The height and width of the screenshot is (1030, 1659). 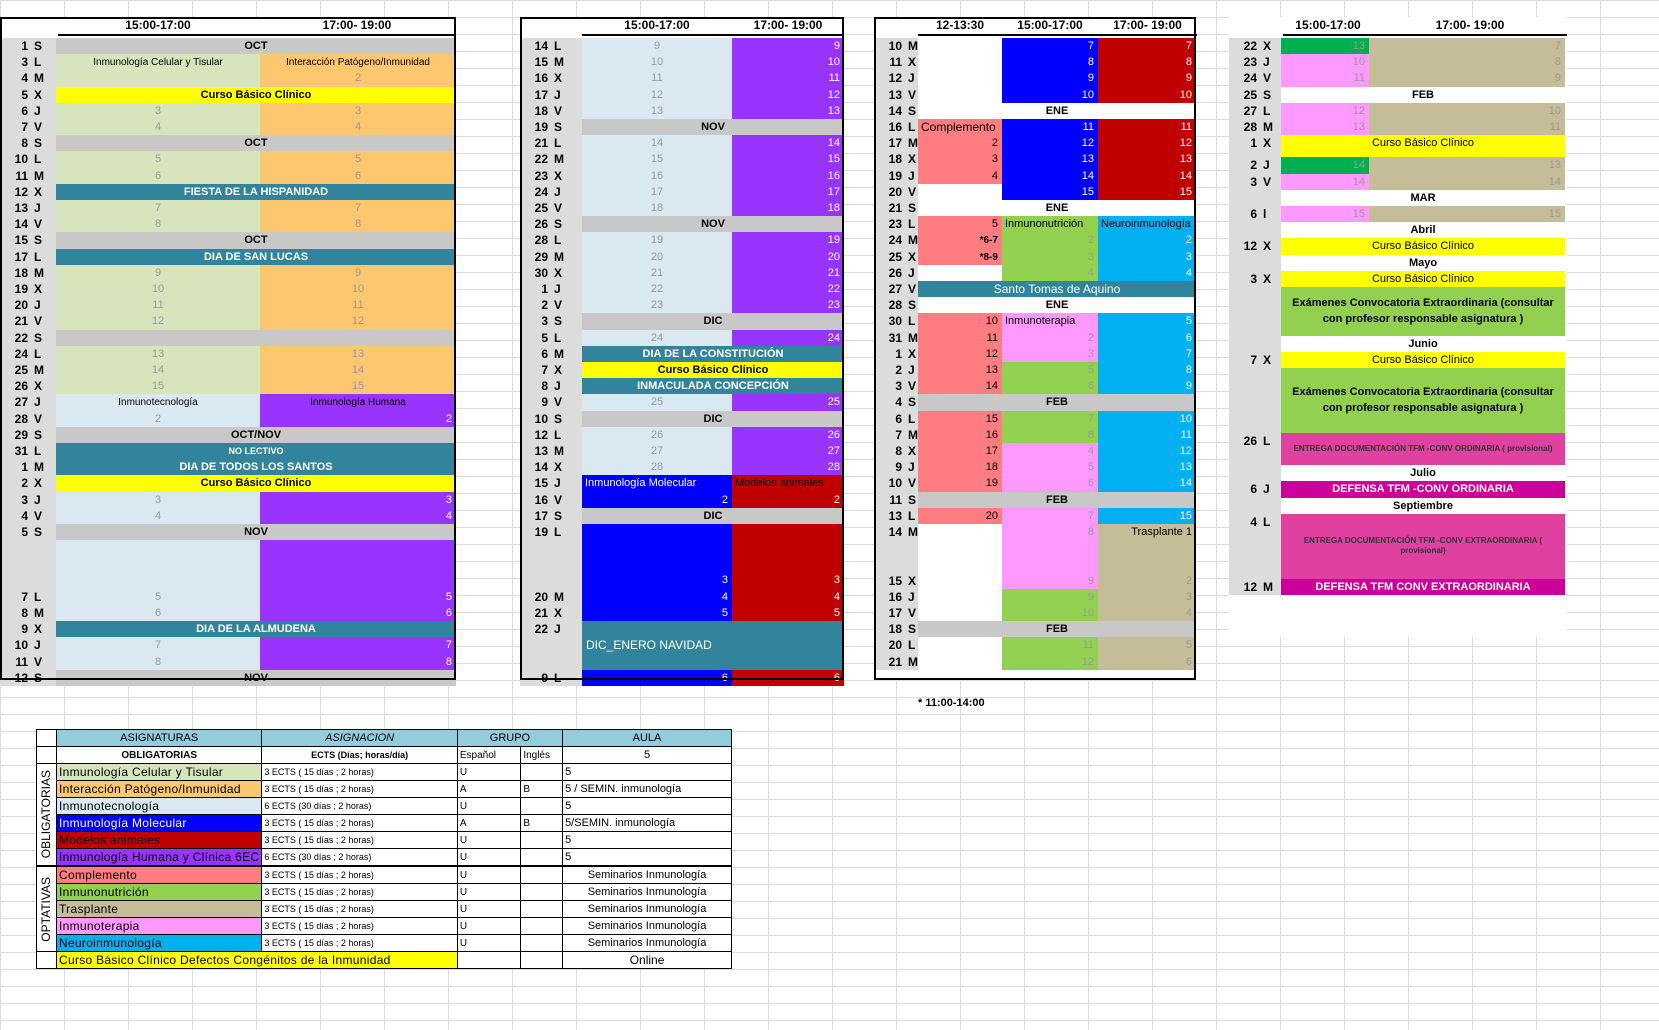 What do you see at coordinates (1255, 586) in the screenshot?
I see `day-label: 12 M` at bounding box center [1255, 586].